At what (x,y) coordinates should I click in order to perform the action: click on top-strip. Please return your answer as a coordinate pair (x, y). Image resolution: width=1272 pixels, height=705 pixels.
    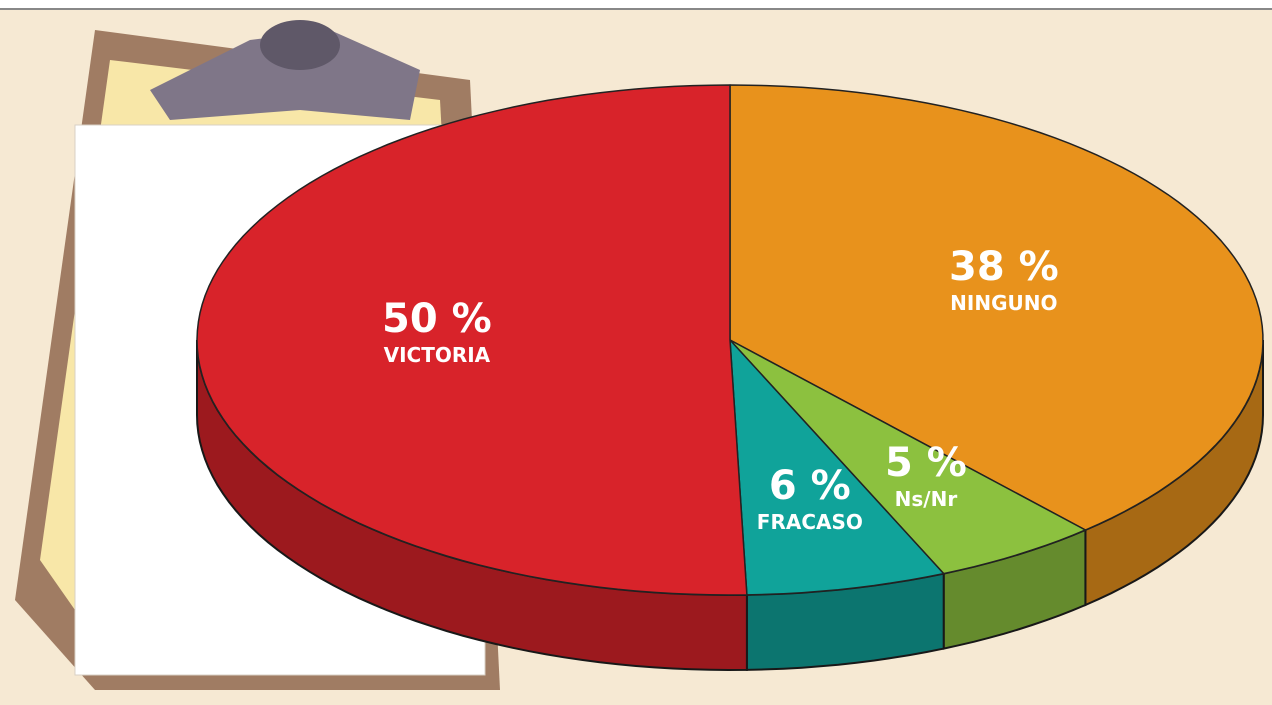
    Looking at the image, I should click on (636, 4).